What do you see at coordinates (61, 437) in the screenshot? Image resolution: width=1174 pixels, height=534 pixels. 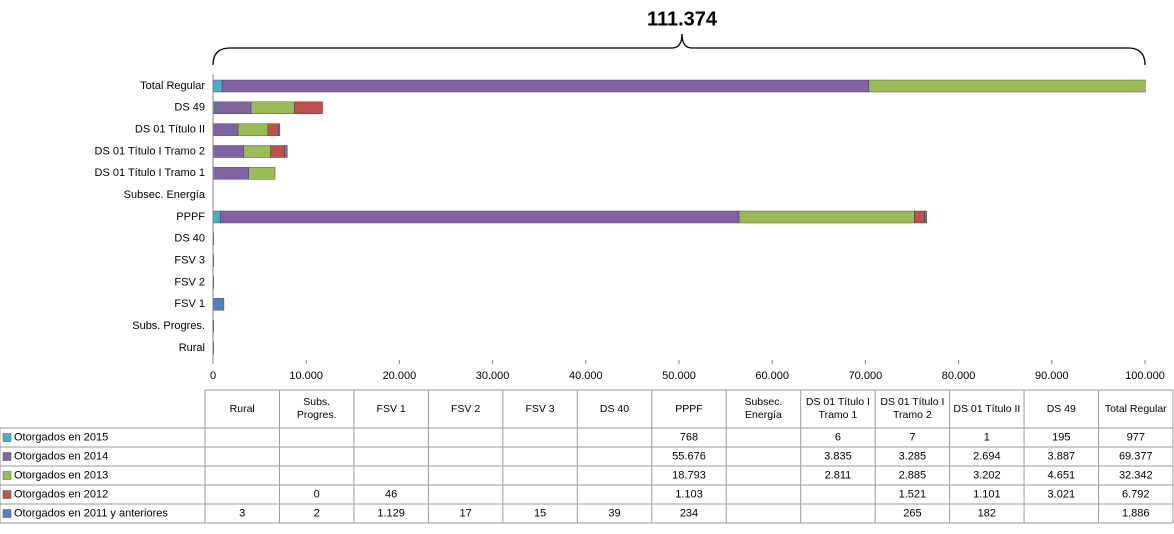 I see `legend-label: Otorgados en 2015` at bounding box center [61, 437].